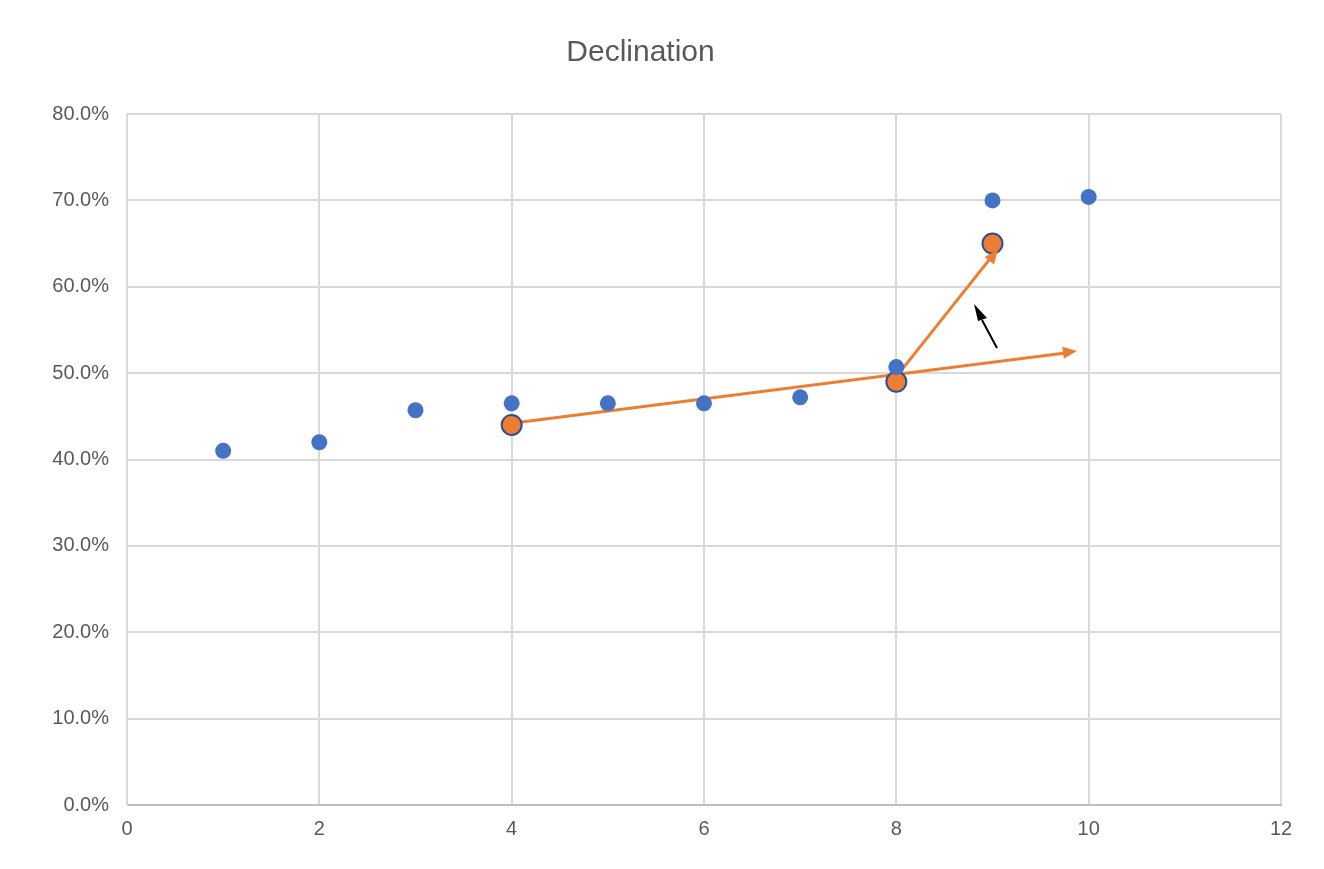  I want to click on x-tick-label: 0, so click(127, 827).